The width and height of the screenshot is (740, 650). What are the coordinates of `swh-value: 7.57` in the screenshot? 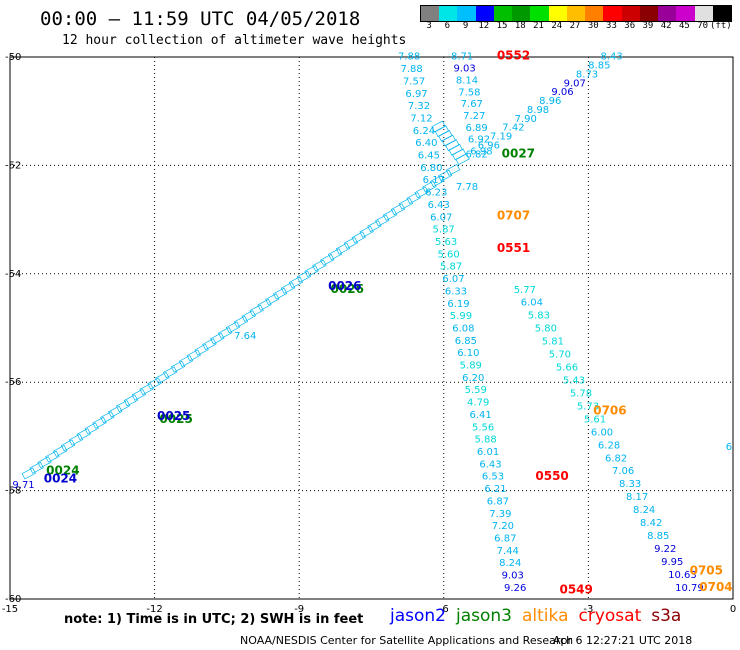 It's located at (414, 81).